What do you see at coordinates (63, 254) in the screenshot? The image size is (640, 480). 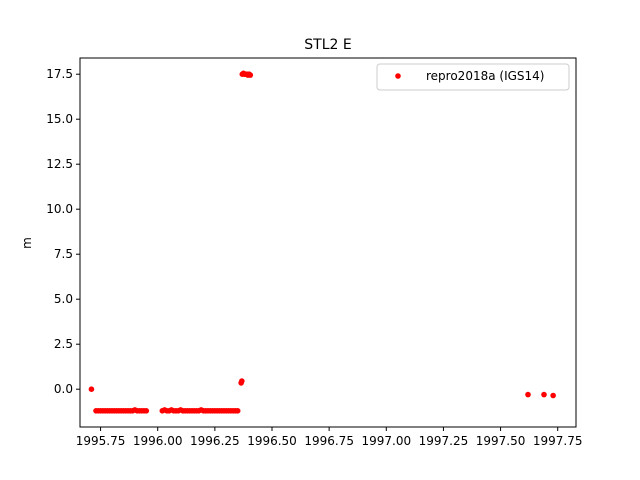 I see `y-tick-label: 7.5` at bounding box center [63, 254].